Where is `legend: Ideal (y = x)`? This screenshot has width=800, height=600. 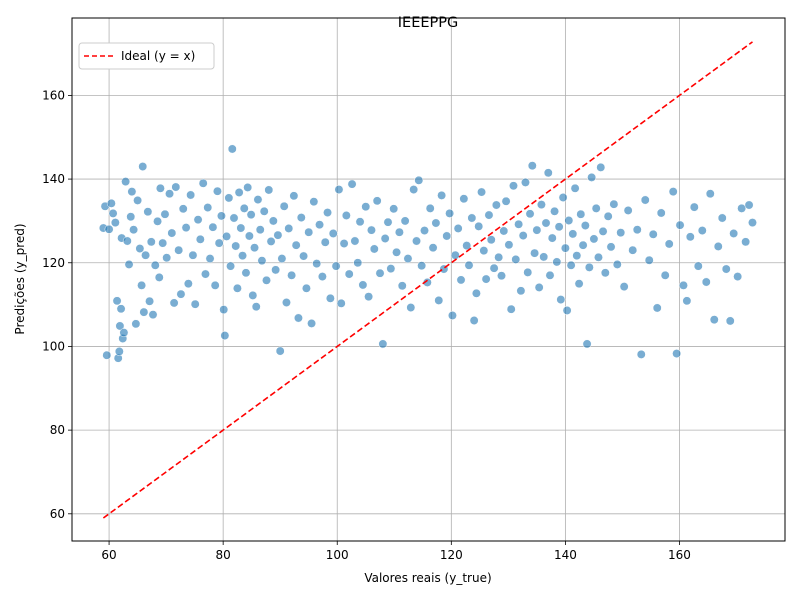 legend: Ideal (y = x) is located at coordinates (146, 56).